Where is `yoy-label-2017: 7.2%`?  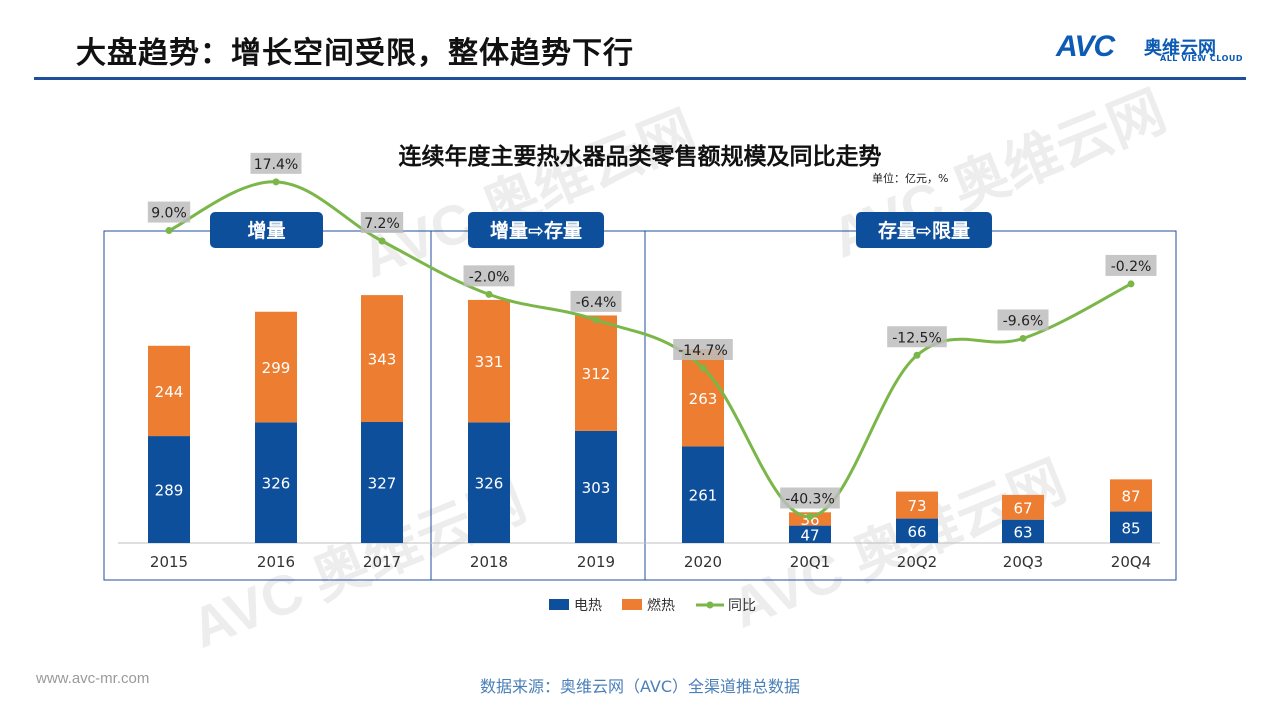
yoy-label-2017: 7.2% is located at coordinates (382, 224).